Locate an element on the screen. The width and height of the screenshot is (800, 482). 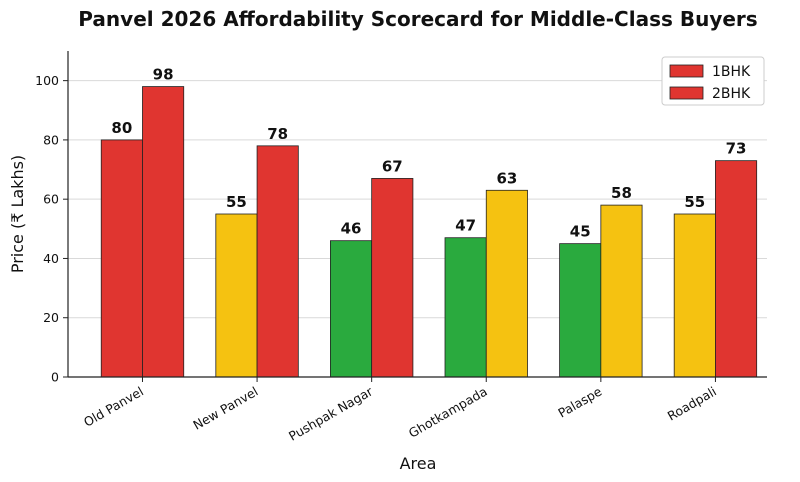
bar-value-label: 78 is located at coordinates (277, 134).